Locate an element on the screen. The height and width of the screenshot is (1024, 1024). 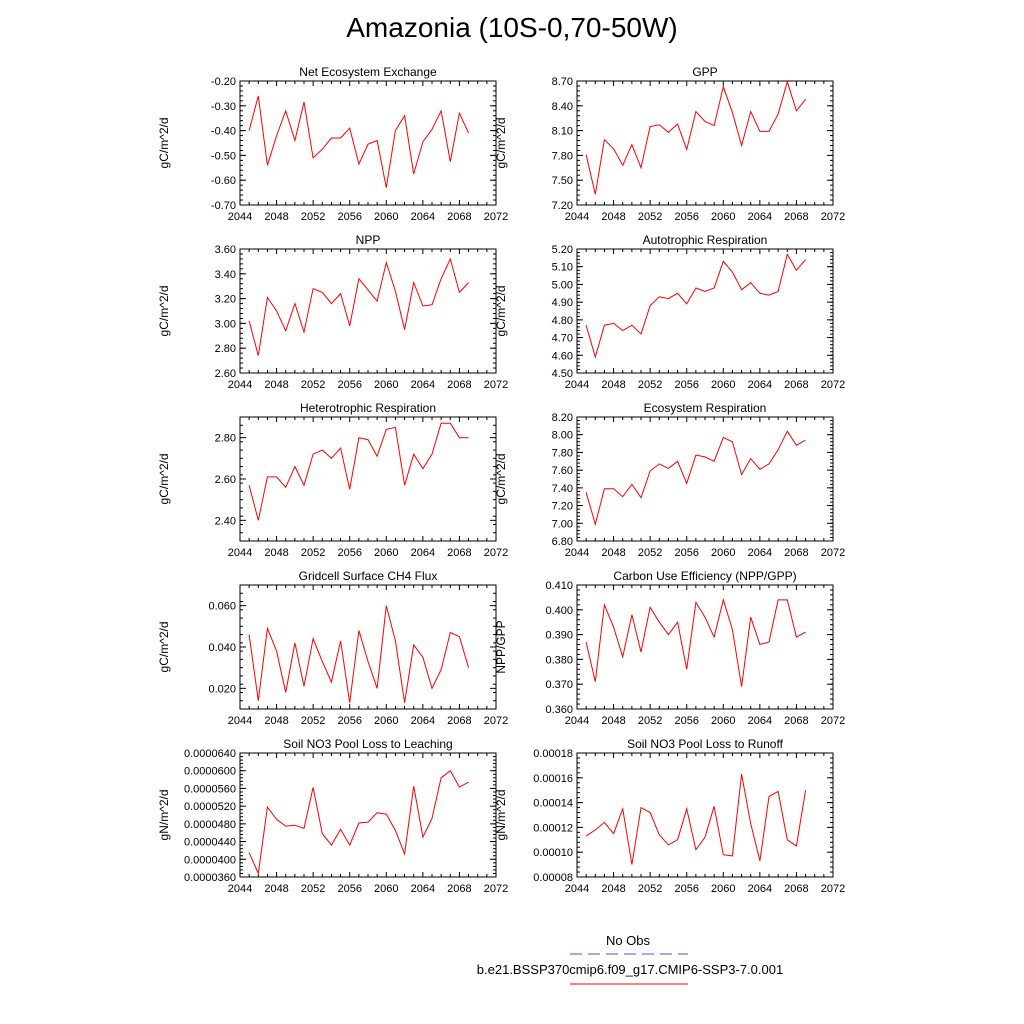
y-tick-label: 6.80 is located at coordinates (562, 542).